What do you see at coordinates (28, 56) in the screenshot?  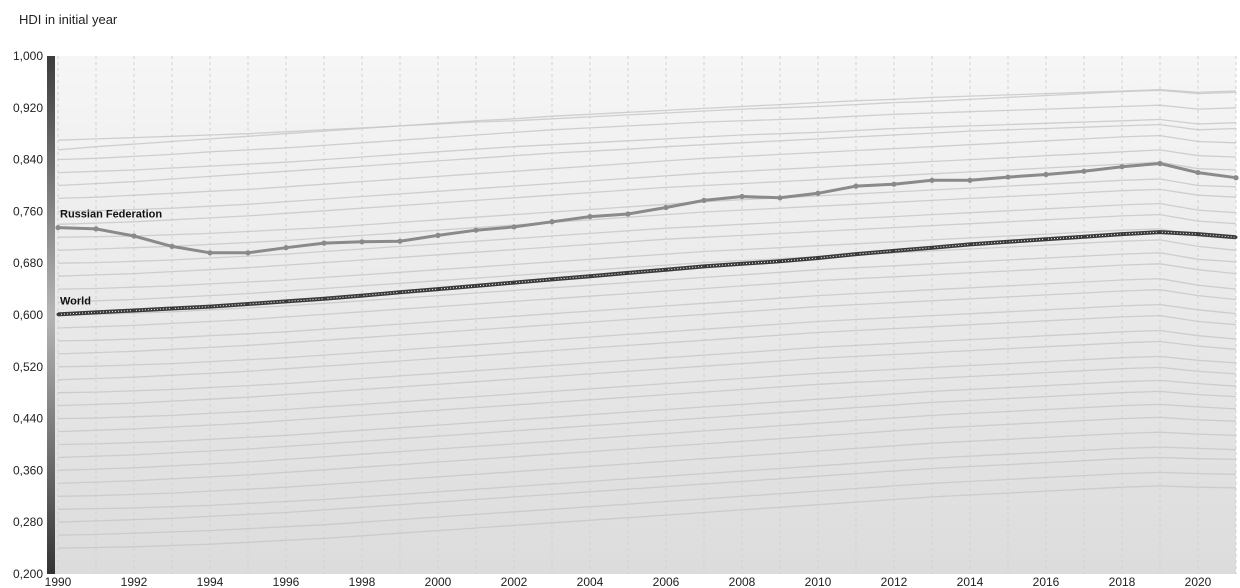 I see `y-tick-label: 1,000` at bounding box center [28, 56].